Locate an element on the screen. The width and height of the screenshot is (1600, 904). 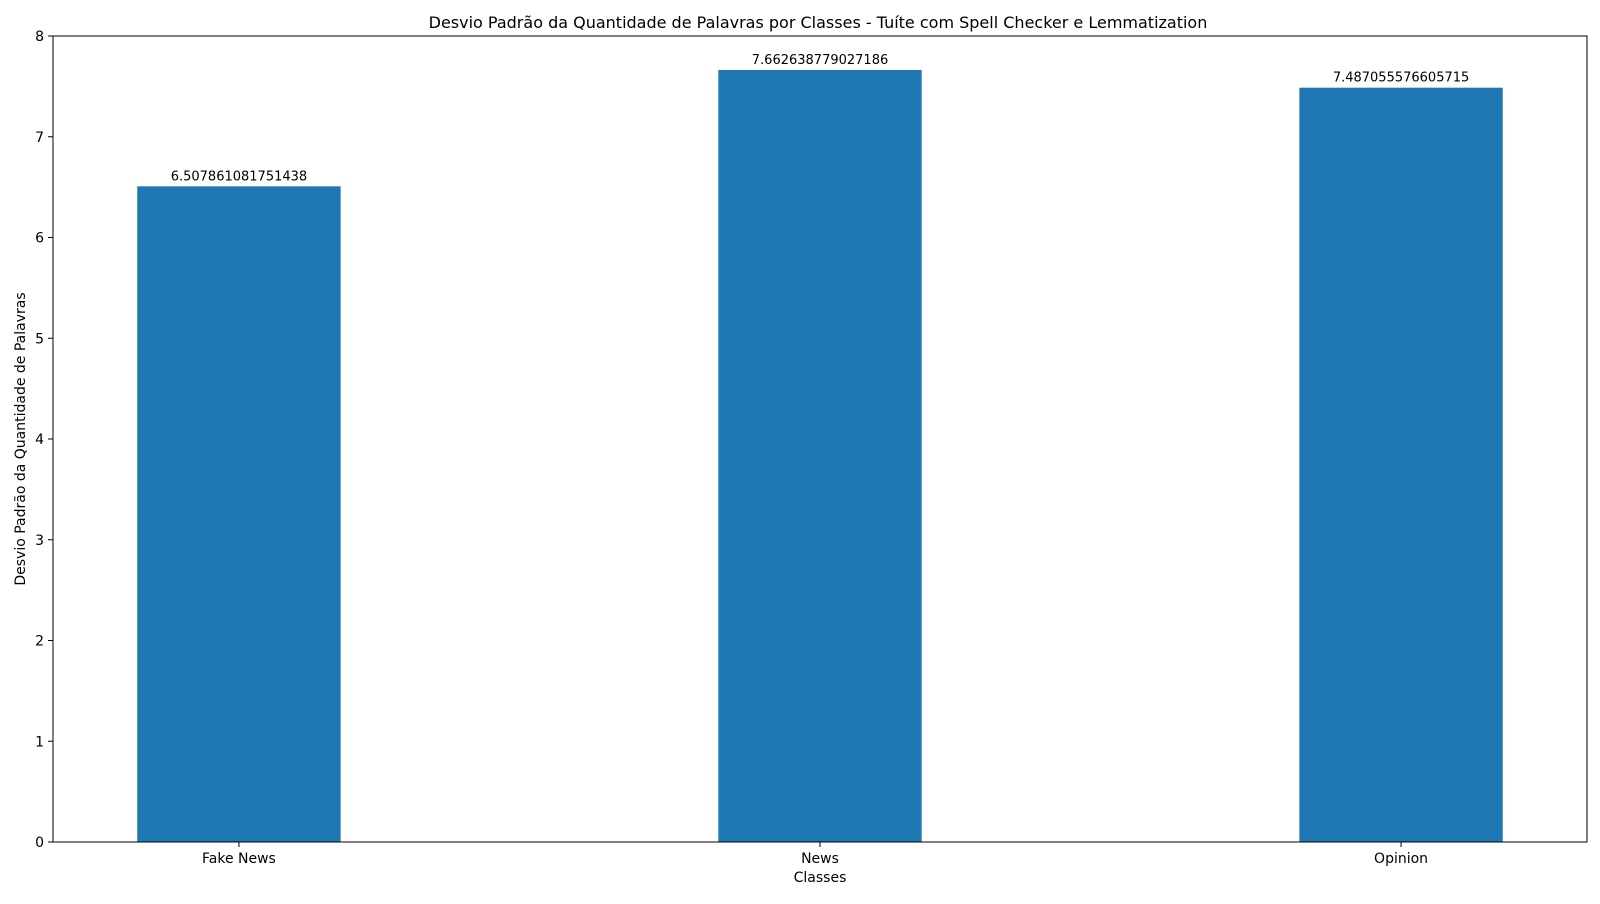
bar-news is located at coordinates (820, 456).